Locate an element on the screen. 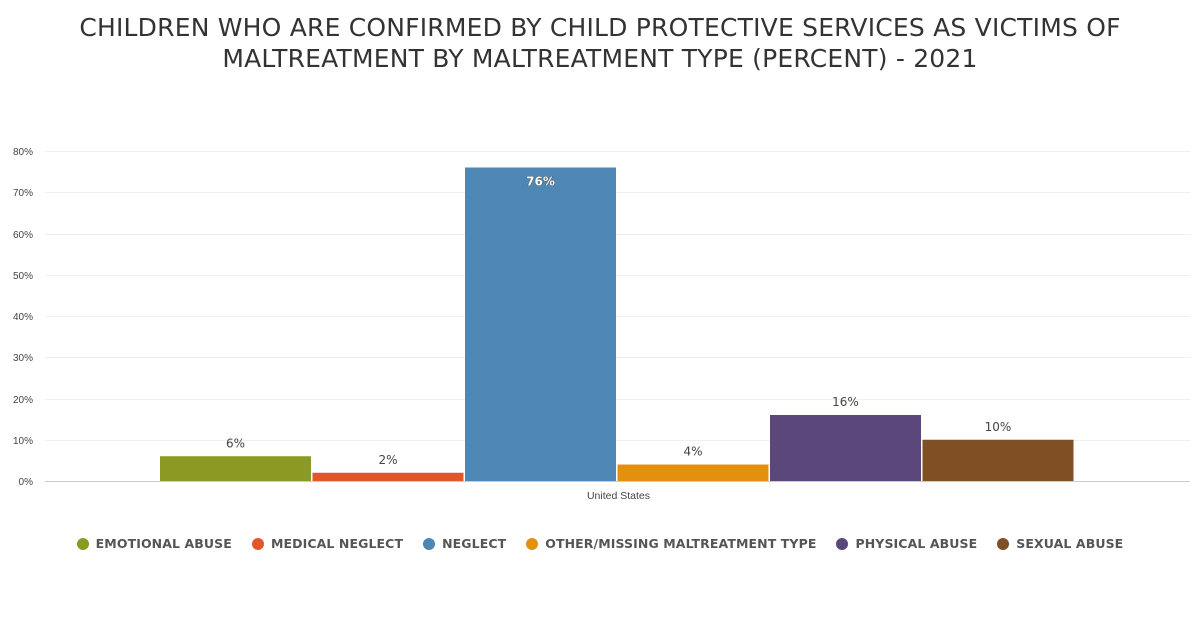 Image resolution: width=1200 pixels, height=628 pixels. legend-item-neglect: NEGLECT is located at coordinates (464, 543).